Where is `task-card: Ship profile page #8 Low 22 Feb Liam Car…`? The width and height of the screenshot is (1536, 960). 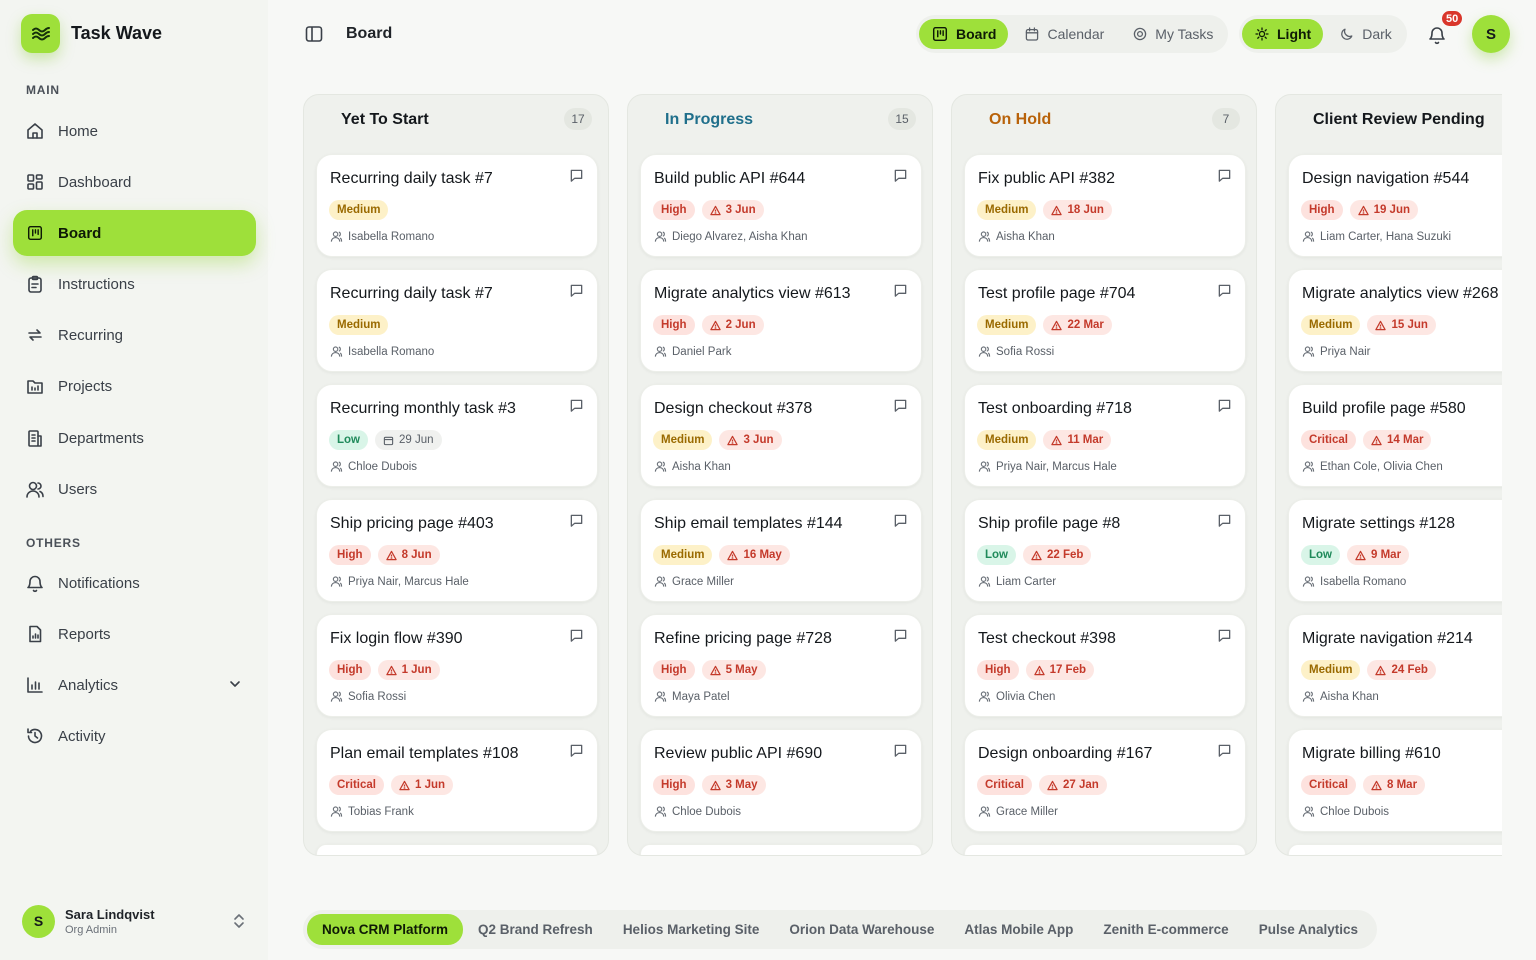
task-card: Ship profile page #8 Low 22 Feb Liam Car… is located at coordinates (1105, 550).